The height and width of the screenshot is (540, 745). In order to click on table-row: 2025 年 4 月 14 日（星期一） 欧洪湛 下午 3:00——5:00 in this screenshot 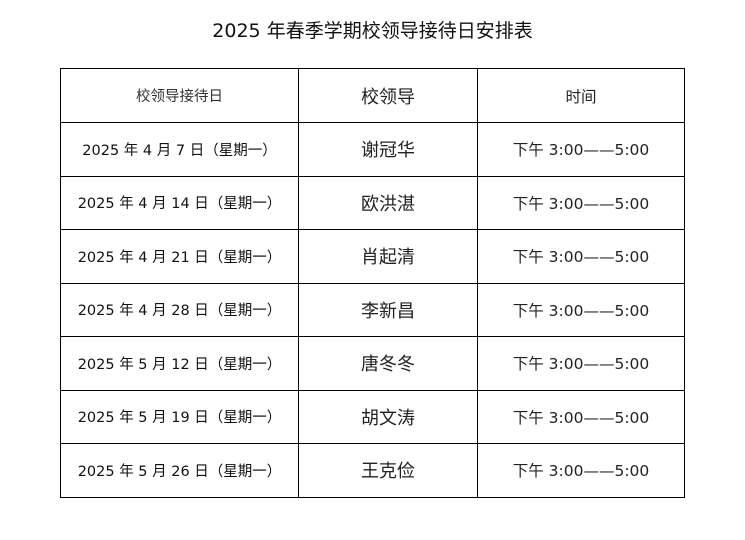, I will do `click(372, 202)`.